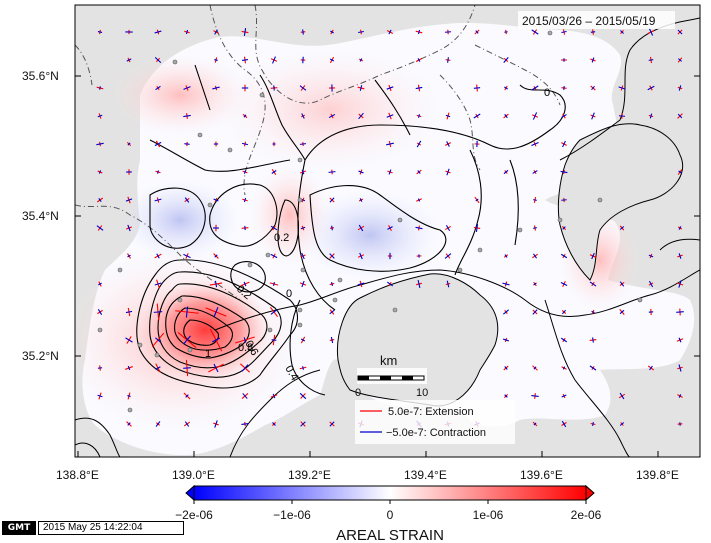  Describe the element at coordinates (111, 528) in the screenshot. I see `timestamp: 2015 May 25 14:22:04` at that location.